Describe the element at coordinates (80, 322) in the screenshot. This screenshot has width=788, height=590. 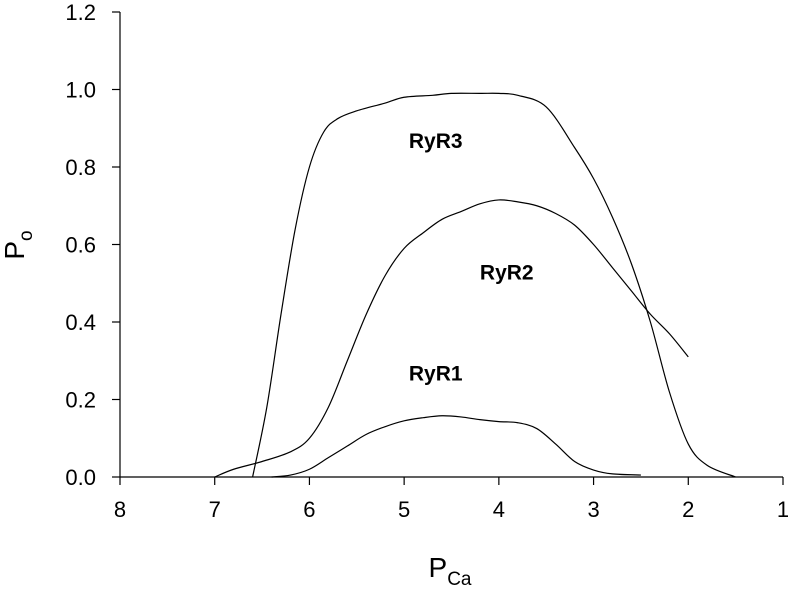
I see `y-tick-label: 0.4` at that location.